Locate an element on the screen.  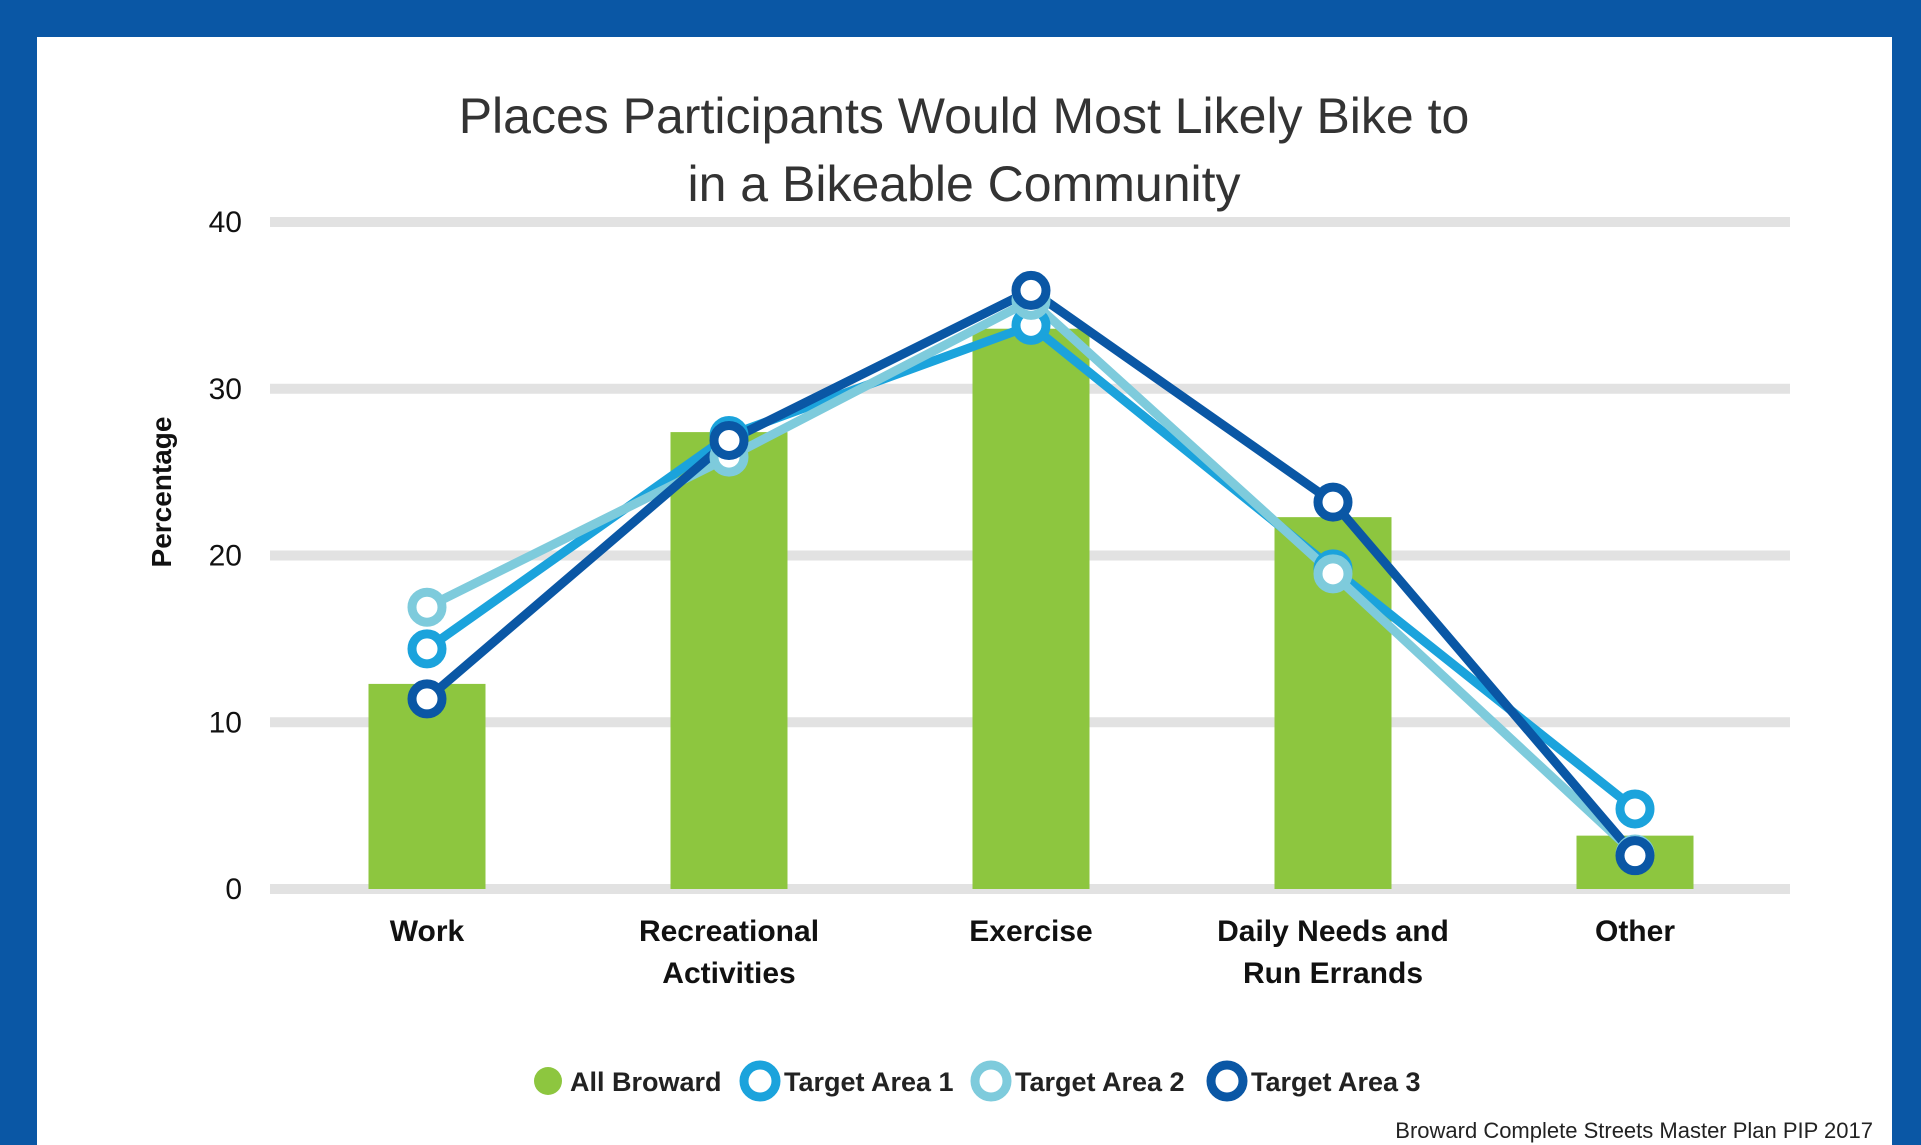
x-category-label: Run Errands is located at coordinates (1333, 973).